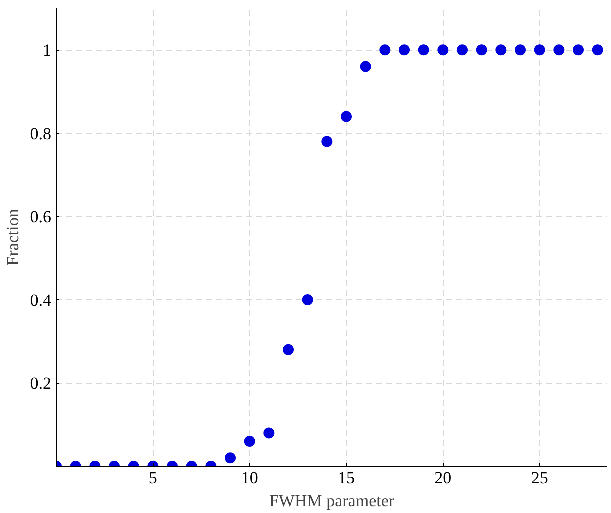  I want to click on x-tick-label: 10, so click(249, 478).